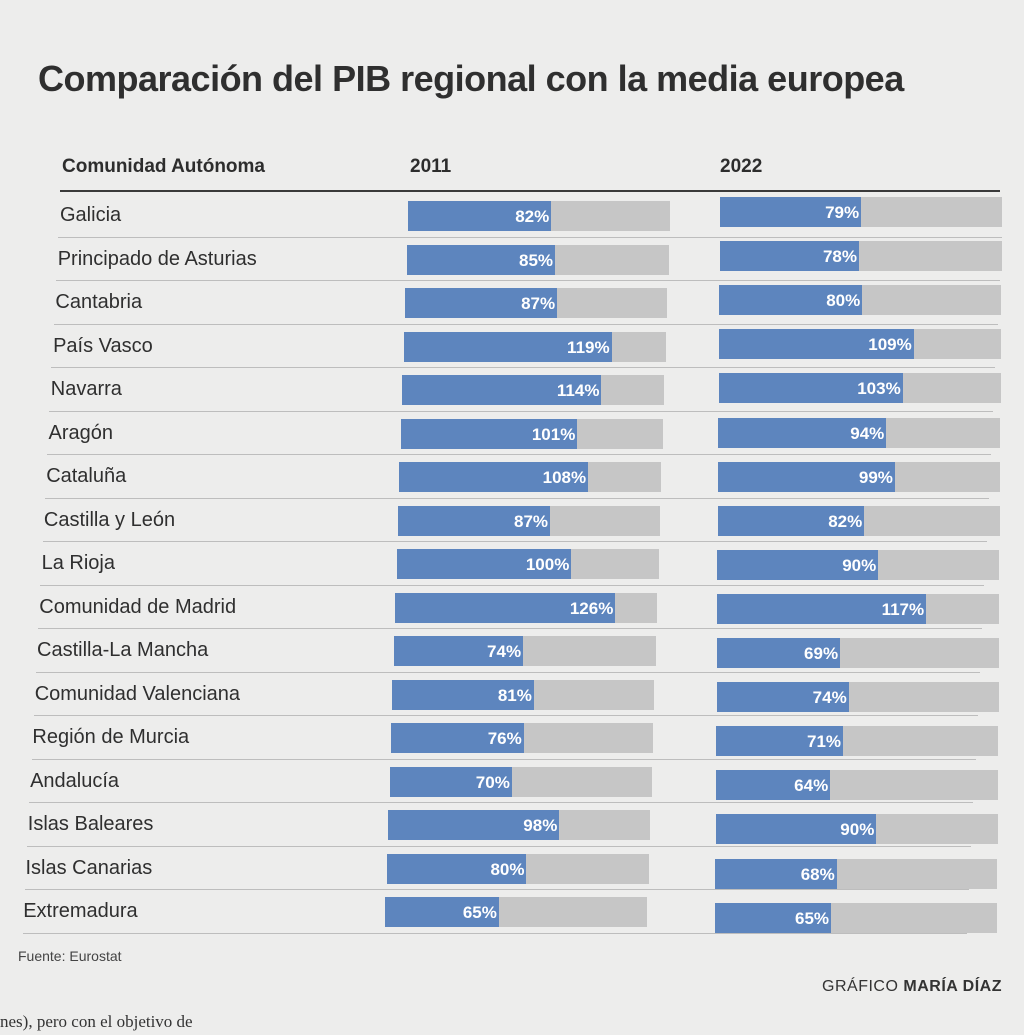 Image resolution: width=1024 pixels, height=1035 pixels. I want to click on region-label: Comunidad de Madrid, so click(138, 606).